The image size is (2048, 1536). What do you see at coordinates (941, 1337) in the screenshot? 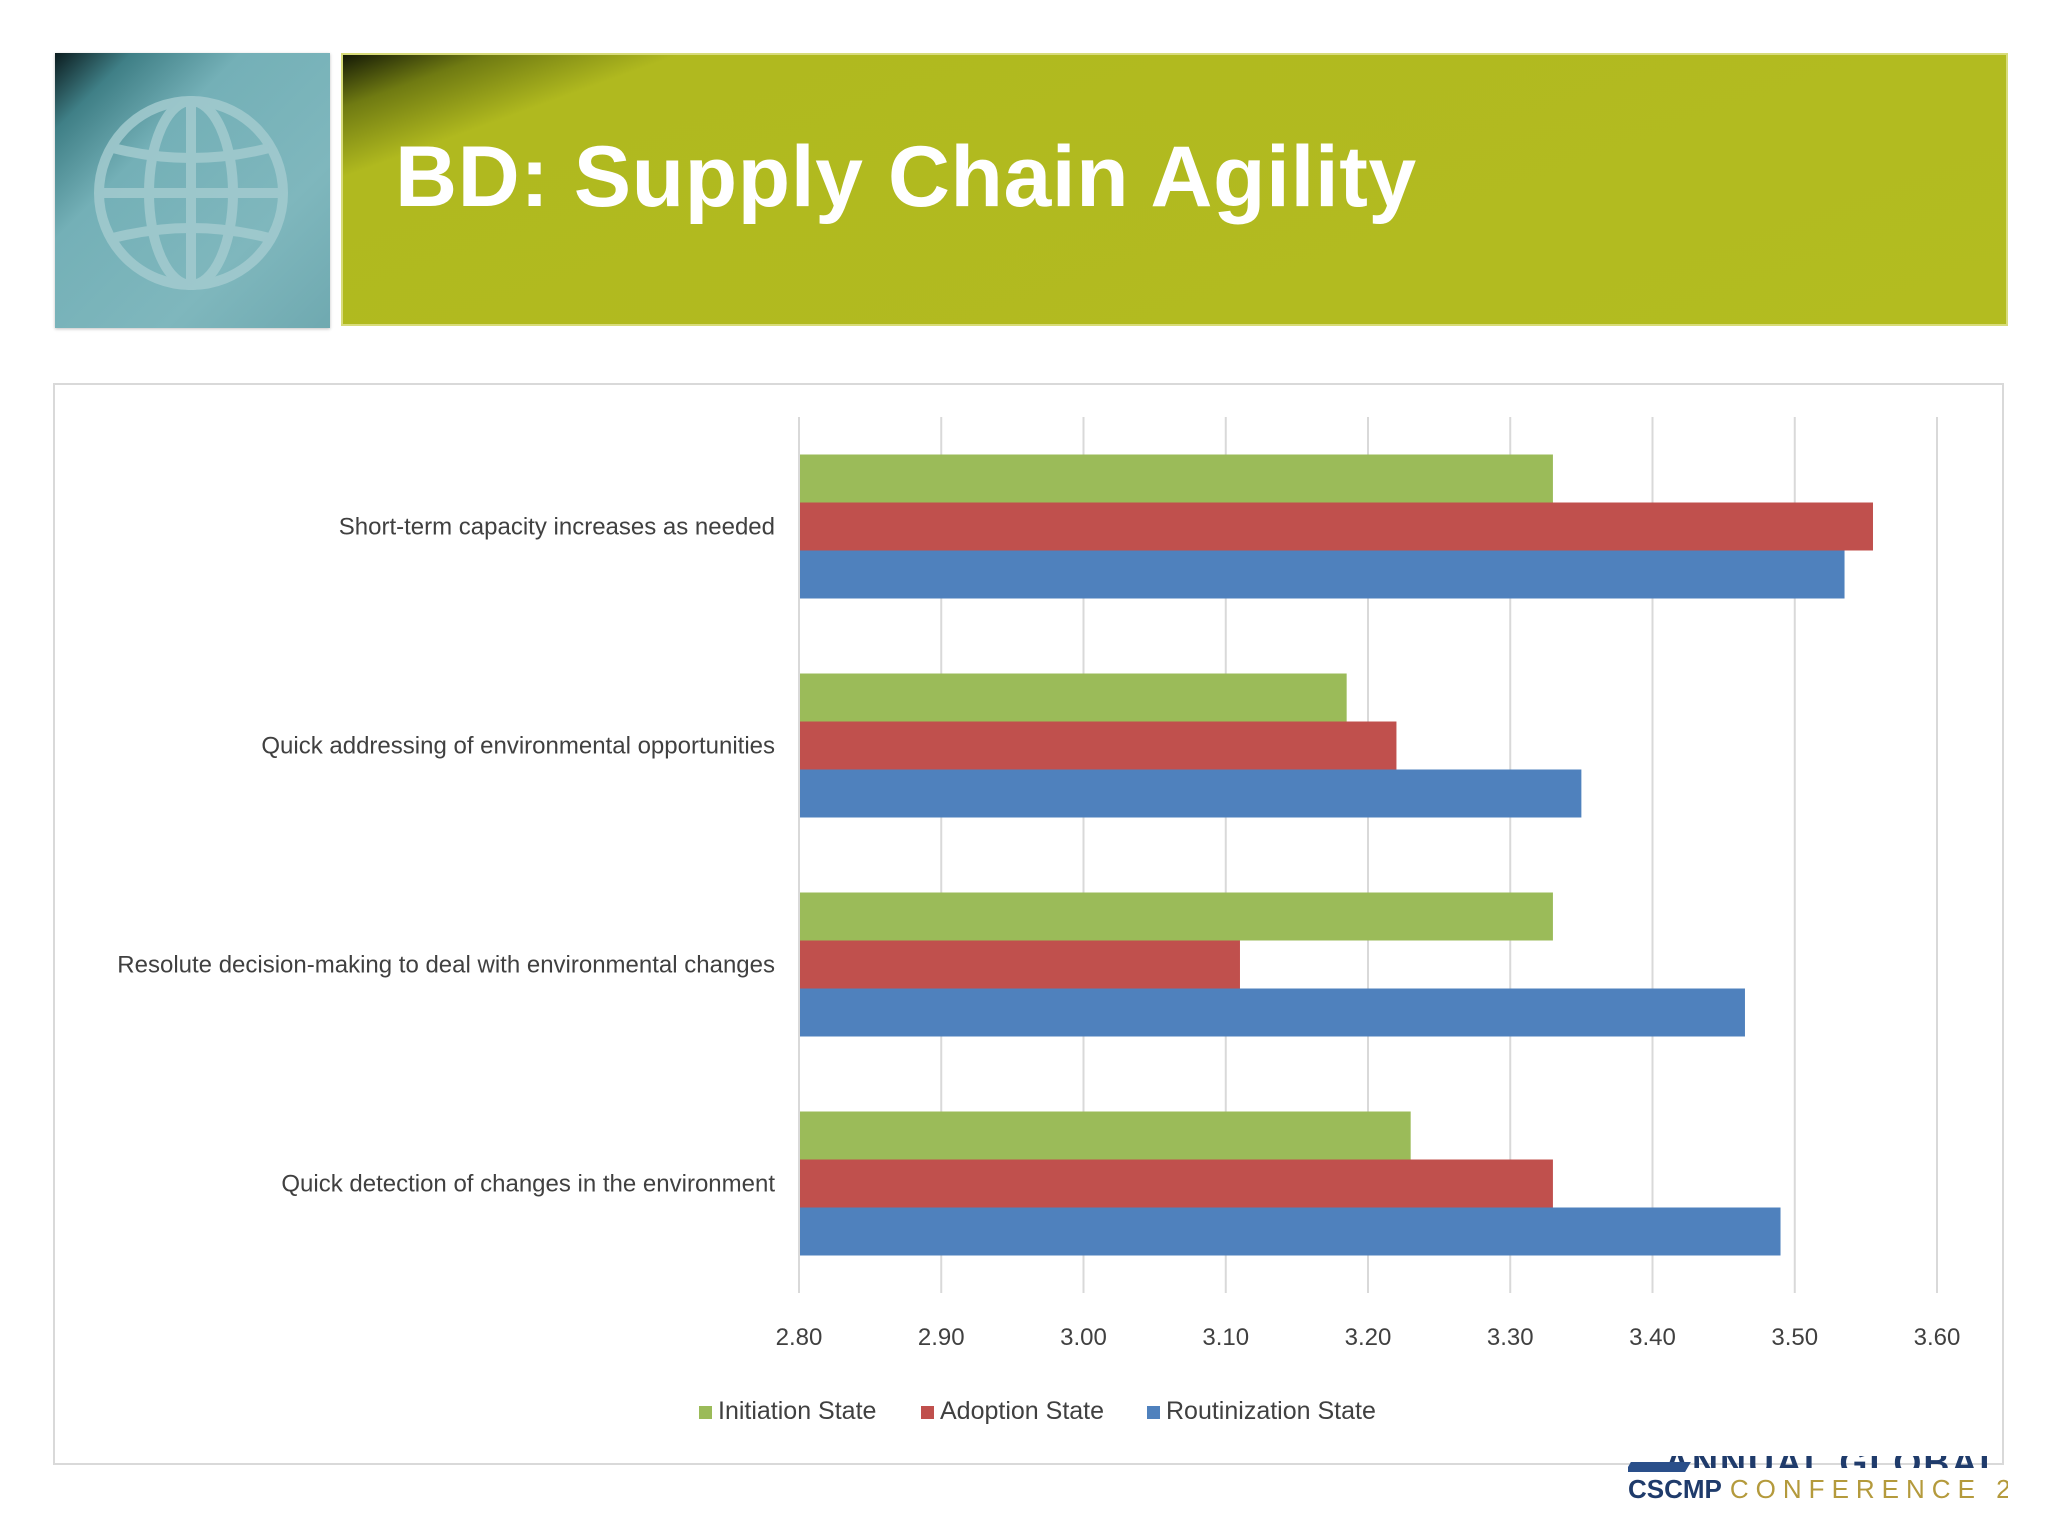
I see `x-tick-label: 2.90` at bounding box center [941, 1337].